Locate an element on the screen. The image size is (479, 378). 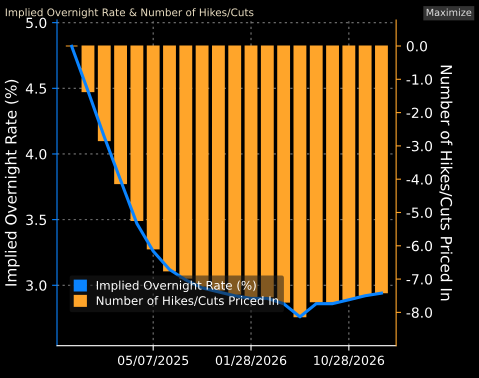
y2-tick-label: -1.0 is located at coordinates (419, 79).